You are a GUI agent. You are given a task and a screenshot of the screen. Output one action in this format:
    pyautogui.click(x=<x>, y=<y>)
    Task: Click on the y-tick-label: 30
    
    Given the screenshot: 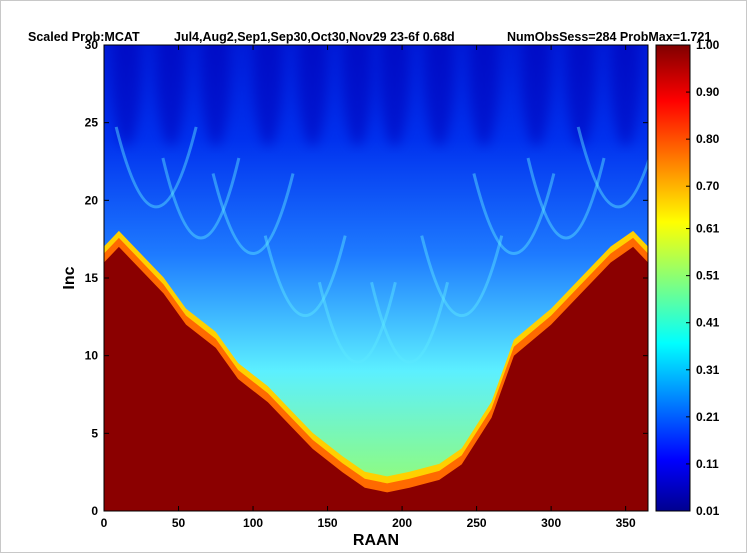 What is the action you would take?
    pyautogui.click(x=92, y=45)
    